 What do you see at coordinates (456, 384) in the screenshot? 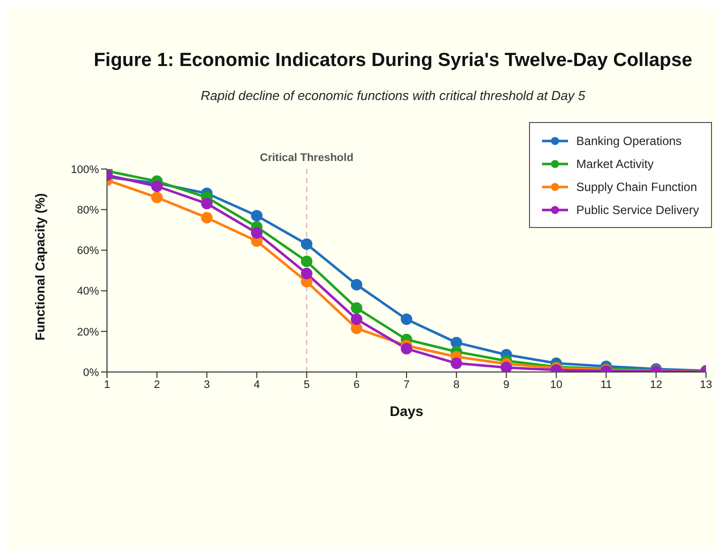
I see `x-tick-label: 8` at bounding box center [456, 384].